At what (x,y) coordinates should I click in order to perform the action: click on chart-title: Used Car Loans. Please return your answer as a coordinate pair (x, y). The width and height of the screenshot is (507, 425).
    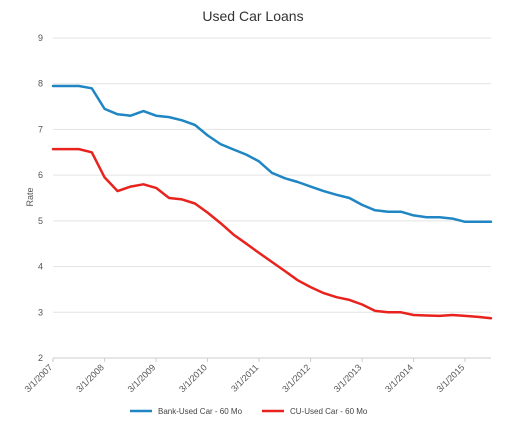
    Looking at the image, I should click on (252, 16).